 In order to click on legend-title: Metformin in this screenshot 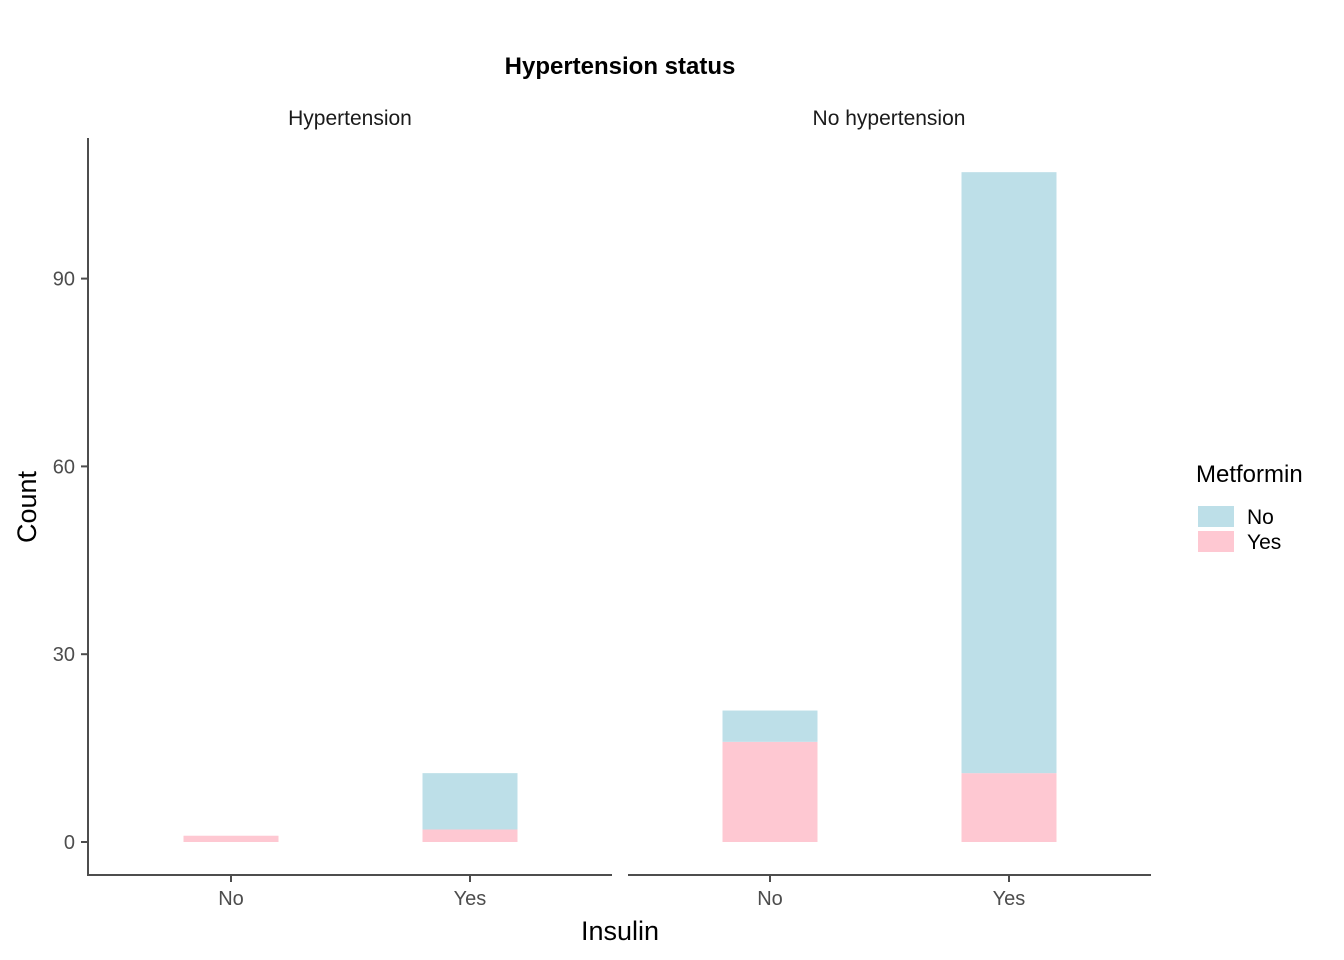, I will do `click(1249, 474)`.